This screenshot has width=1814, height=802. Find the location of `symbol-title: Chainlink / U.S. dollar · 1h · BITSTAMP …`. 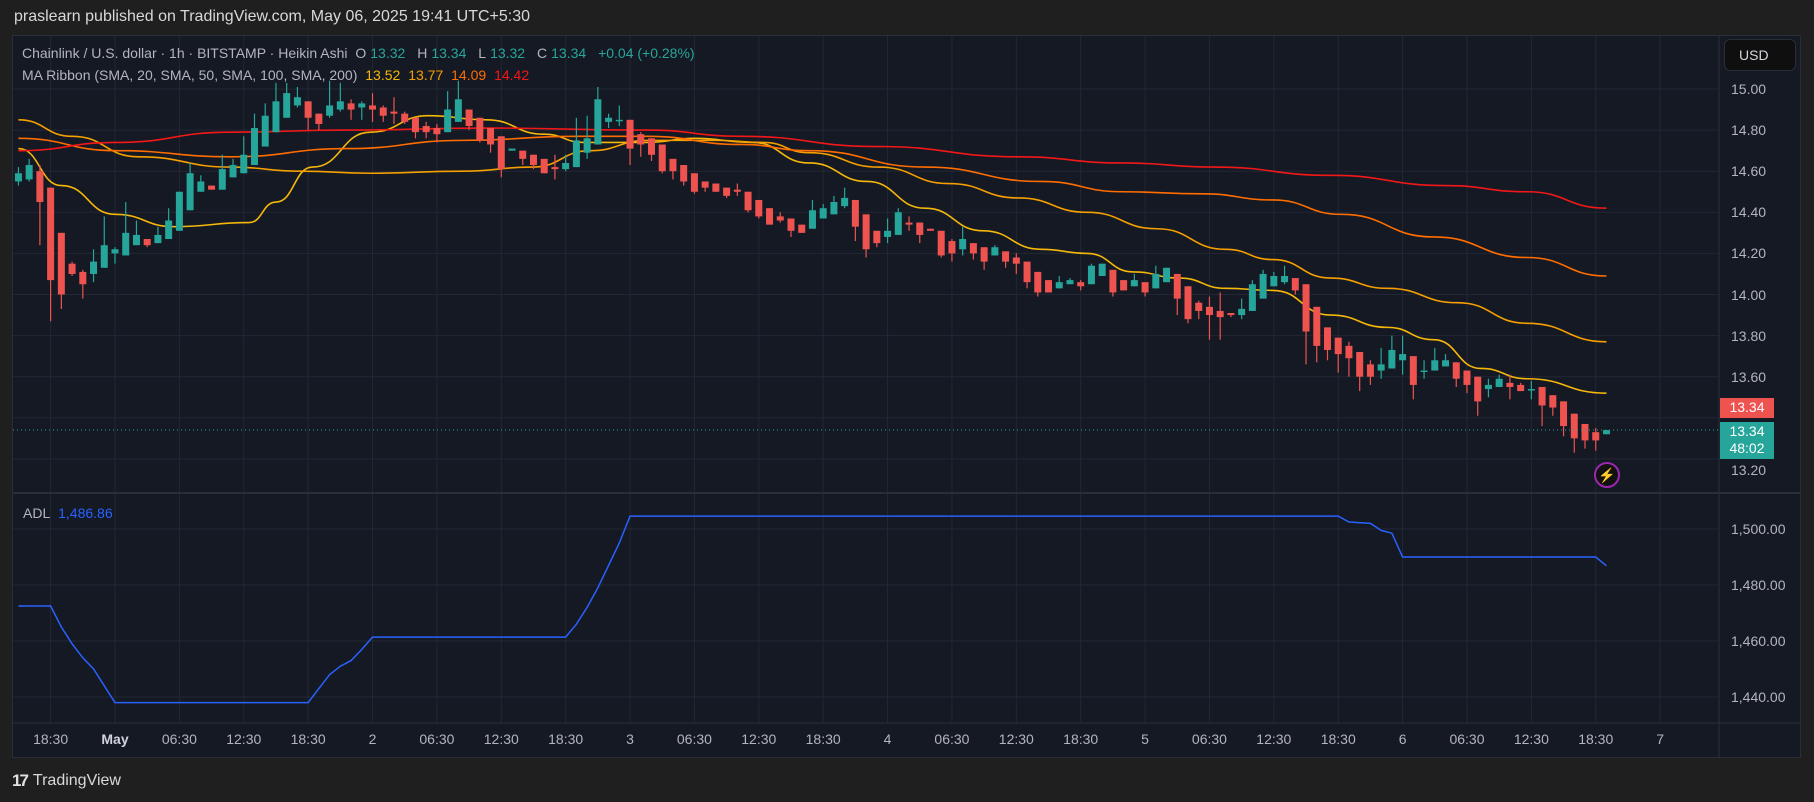

symbol-title: Chainlink / U.S. dollar · 1h · BITSTAMP … is located at coordinates (185, 53).